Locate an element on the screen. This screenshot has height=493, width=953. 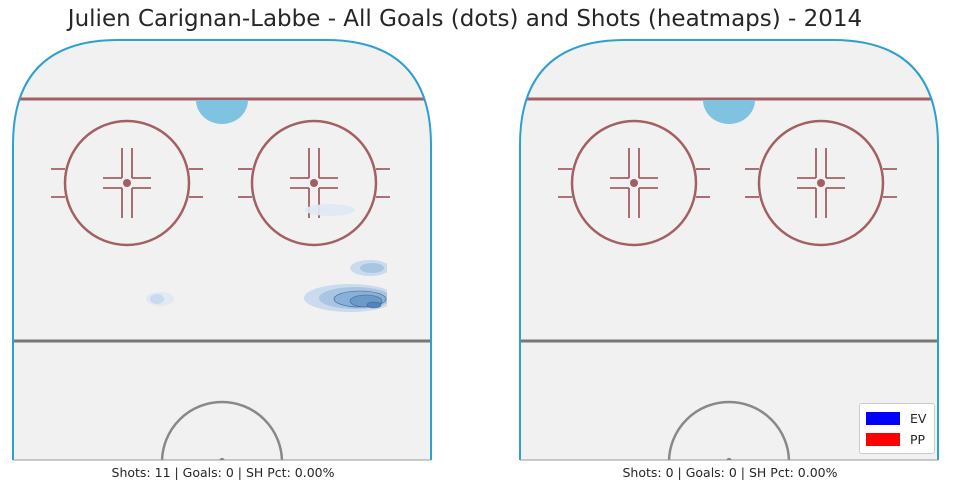
legend-label-pp: PP is located at coordinates (918, 439).